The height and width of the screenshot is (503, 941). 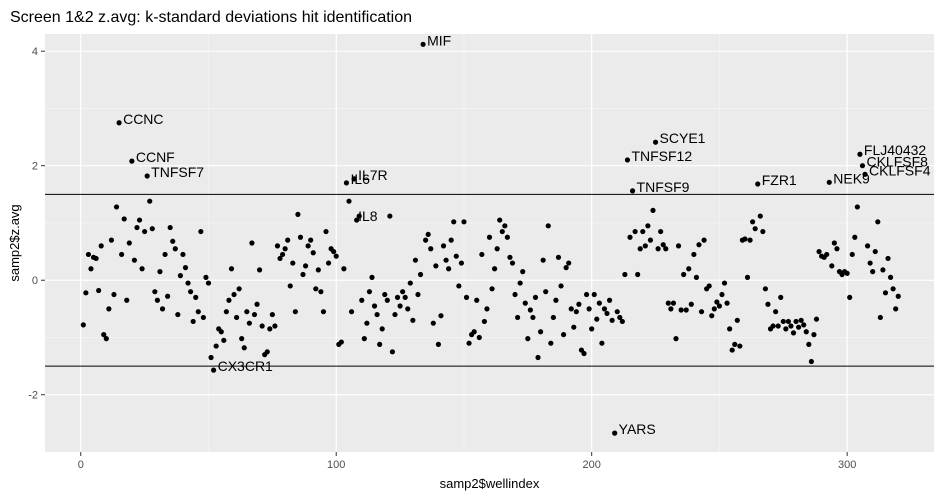 I want to click on point-label: SCYE1, so click(x=683, y=138).